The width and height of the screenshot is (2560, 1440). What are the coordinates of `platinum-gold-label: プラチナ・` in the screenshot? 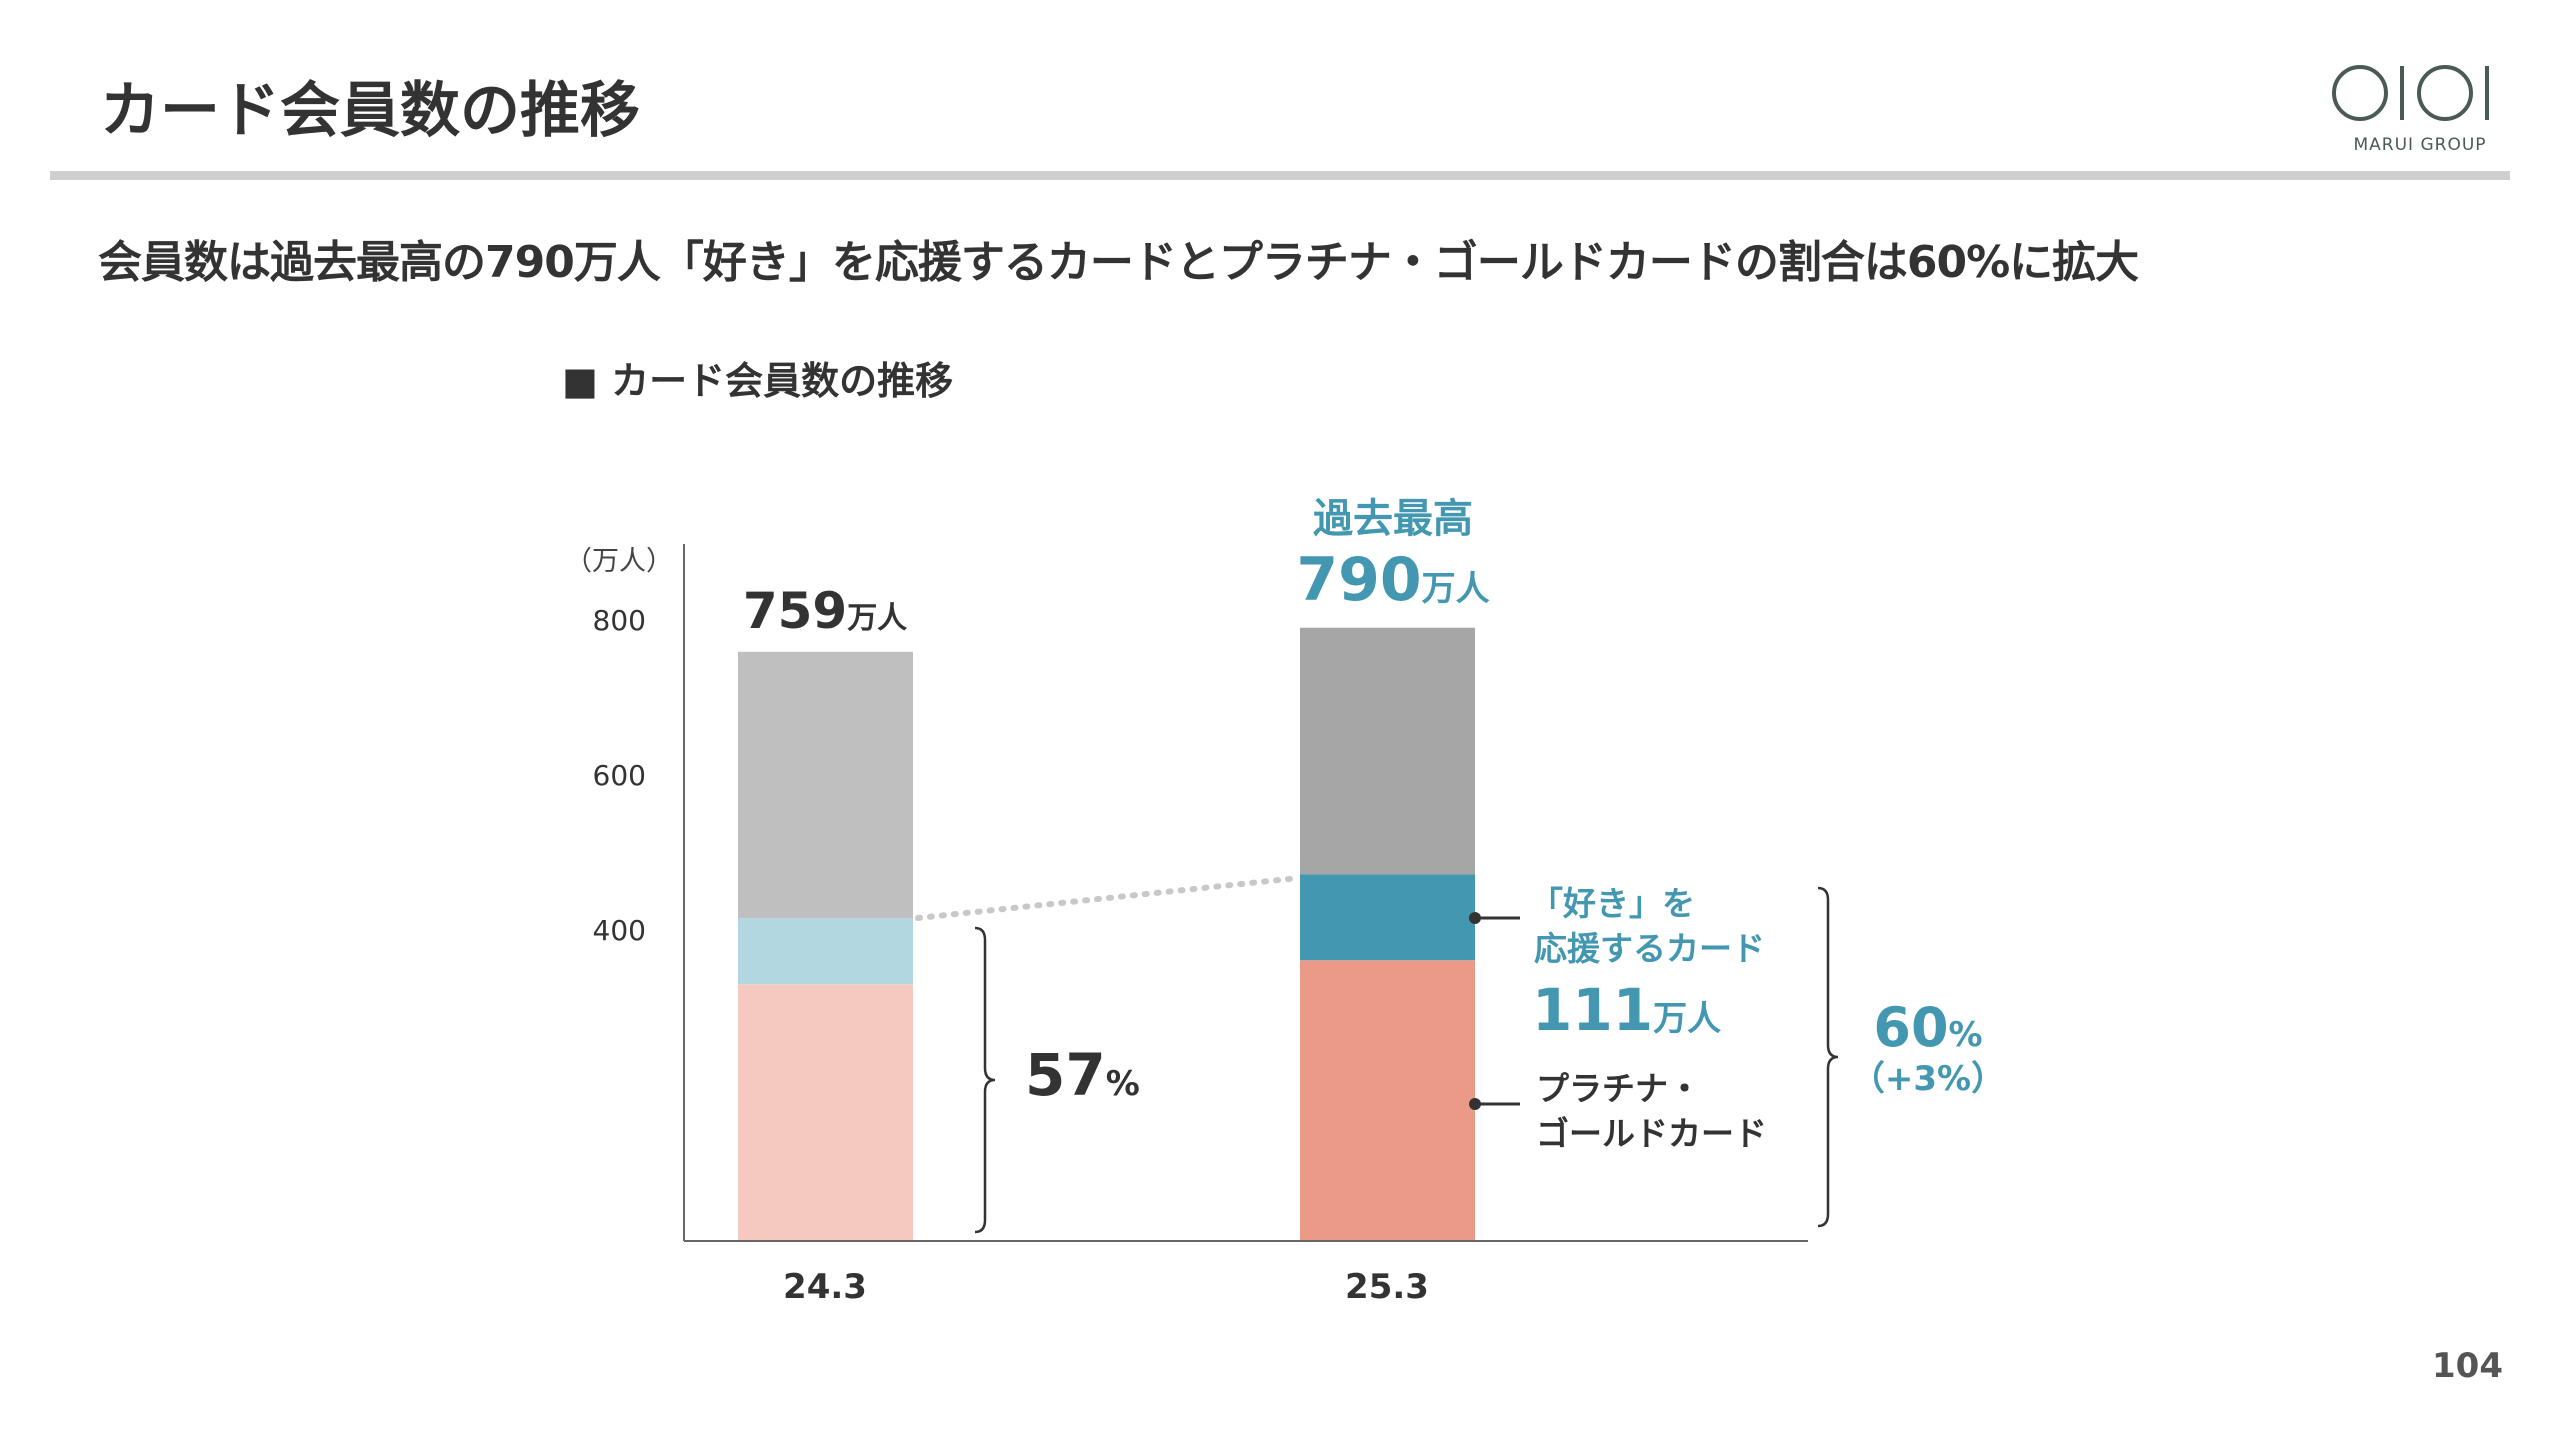 It's located at (1618, 1088).